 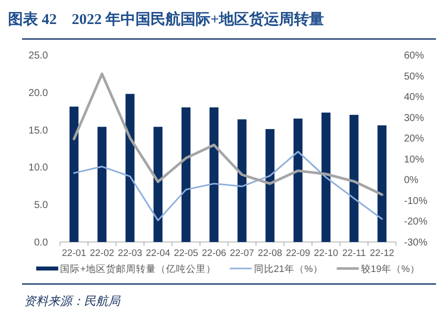 I want to click on legend-label: 同比21年（%）, so click(x=288, y=269).